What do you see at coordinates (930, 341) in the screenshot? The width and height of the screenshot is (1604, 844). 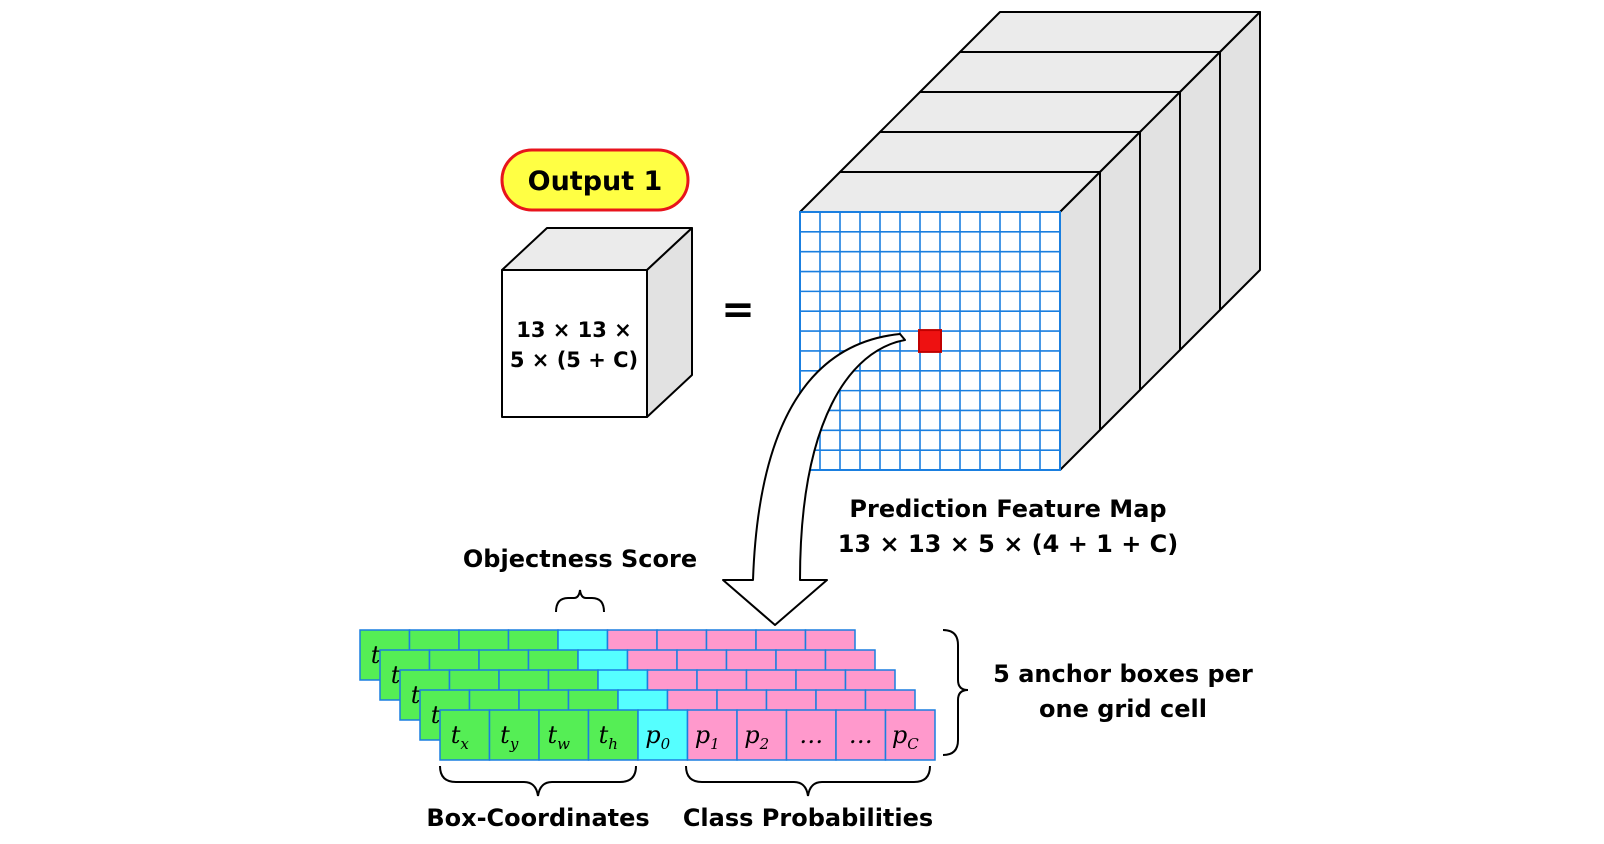 I see `highlighted-grid-cell` at bounding box center [930, 341].